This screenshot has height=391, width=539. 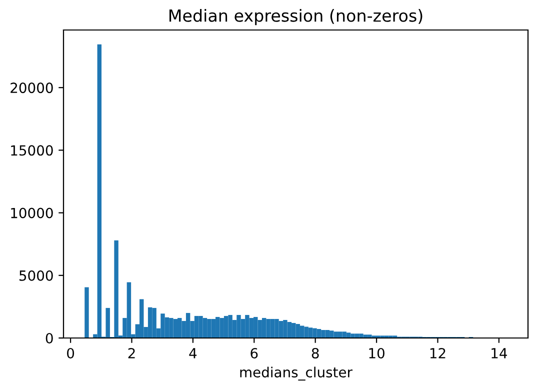 What do you see at coordinates (254, 353) in the screenshot?
I see `x-tick-label: 6` at bounding box center [254, 353].